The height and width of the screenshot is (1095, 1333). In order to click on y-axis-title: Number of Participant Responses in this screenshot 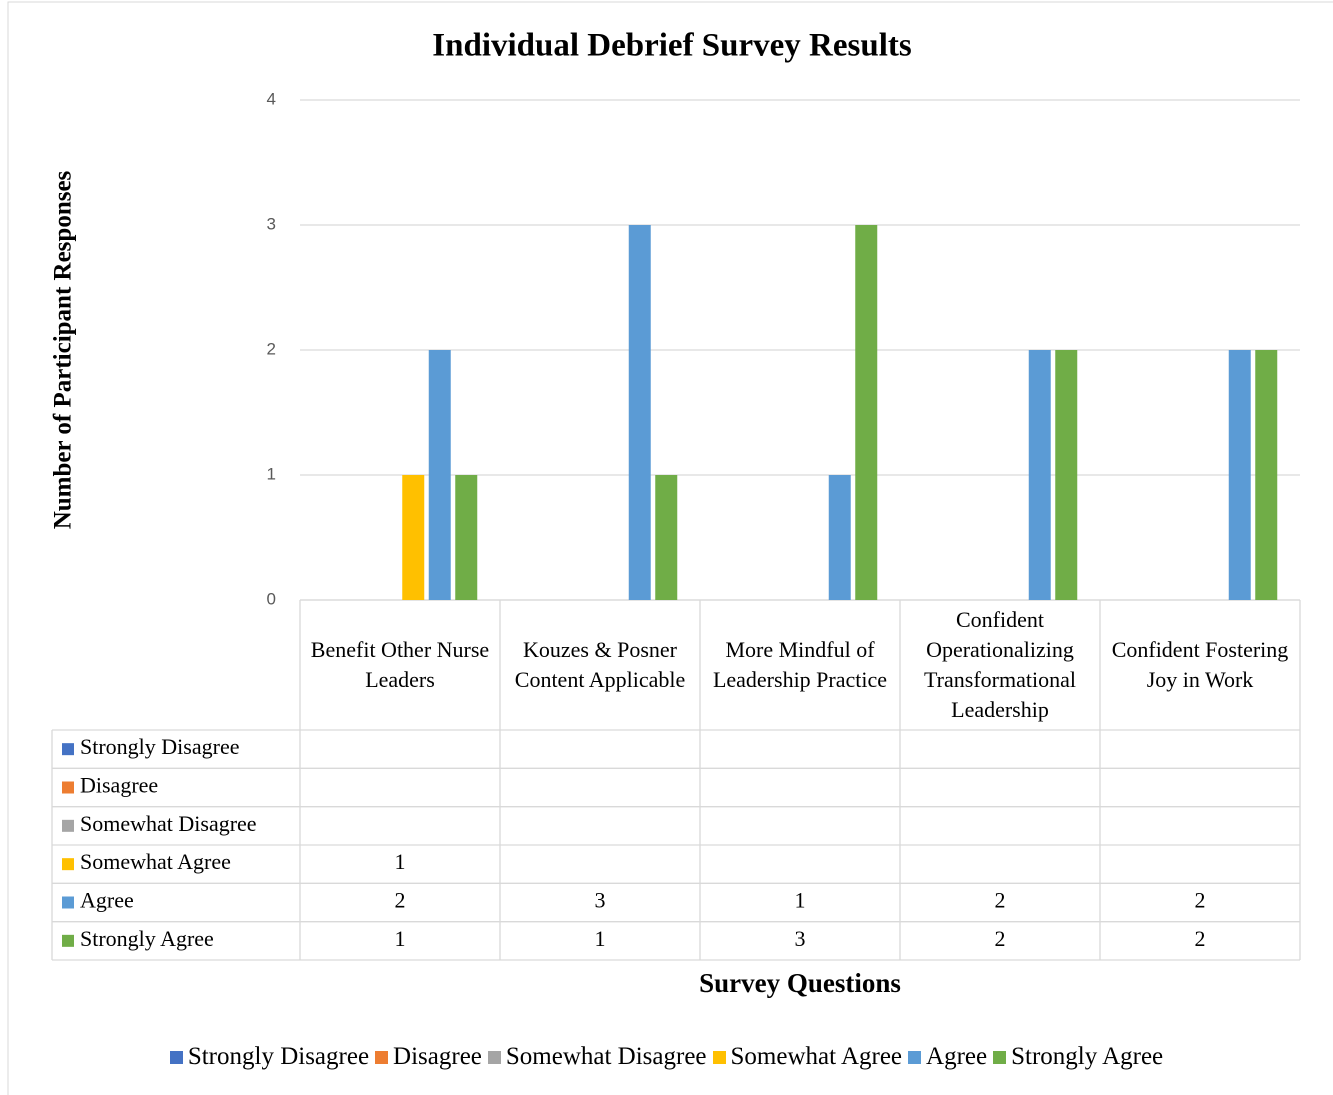, I will do `click(63, 349)`.